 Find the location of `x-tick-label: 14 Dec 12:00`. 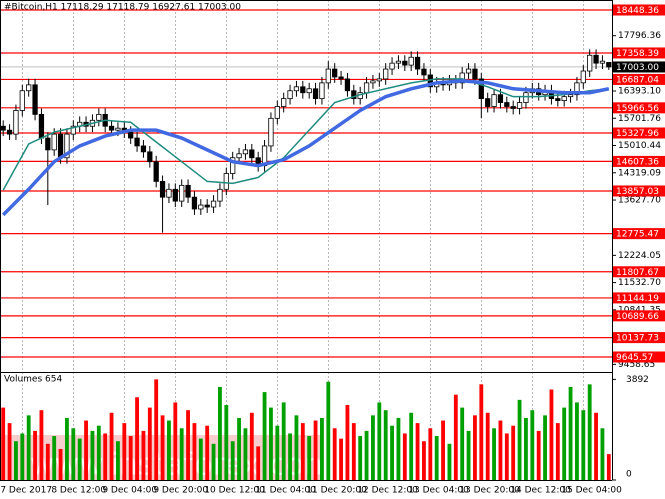

x-tick-label: 14 Dec 12:00 is located at coordinates (540, 491).